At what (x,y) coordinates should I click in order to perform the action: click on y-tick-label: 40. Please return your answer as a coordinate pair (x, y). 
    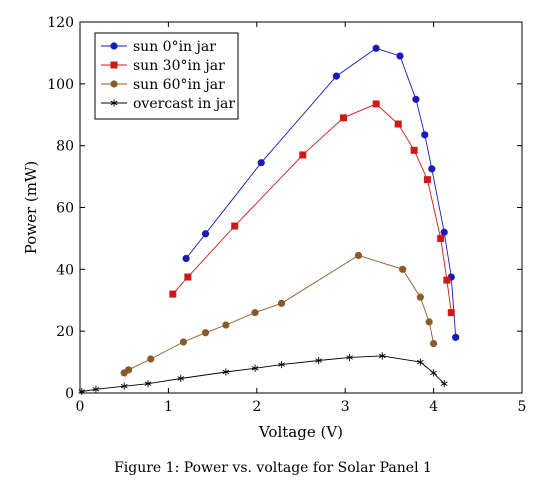
    Looking at the image, I should click on (65, 270).